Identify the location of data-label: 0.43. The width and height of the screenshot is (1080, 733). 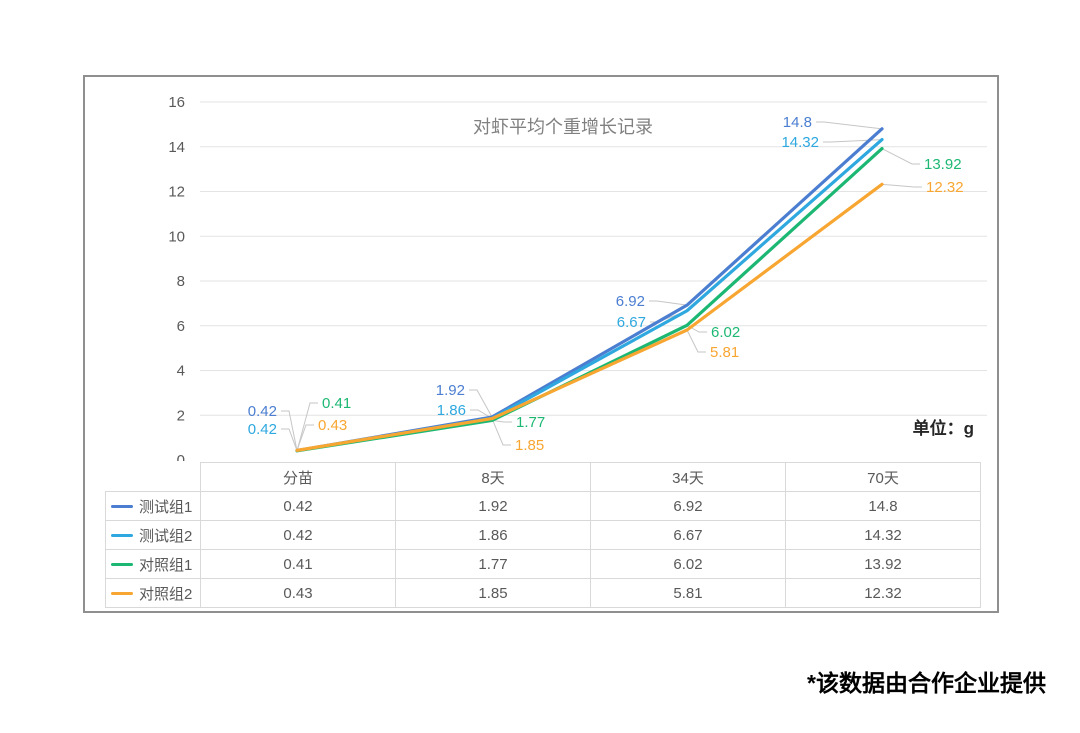
(332, 425).